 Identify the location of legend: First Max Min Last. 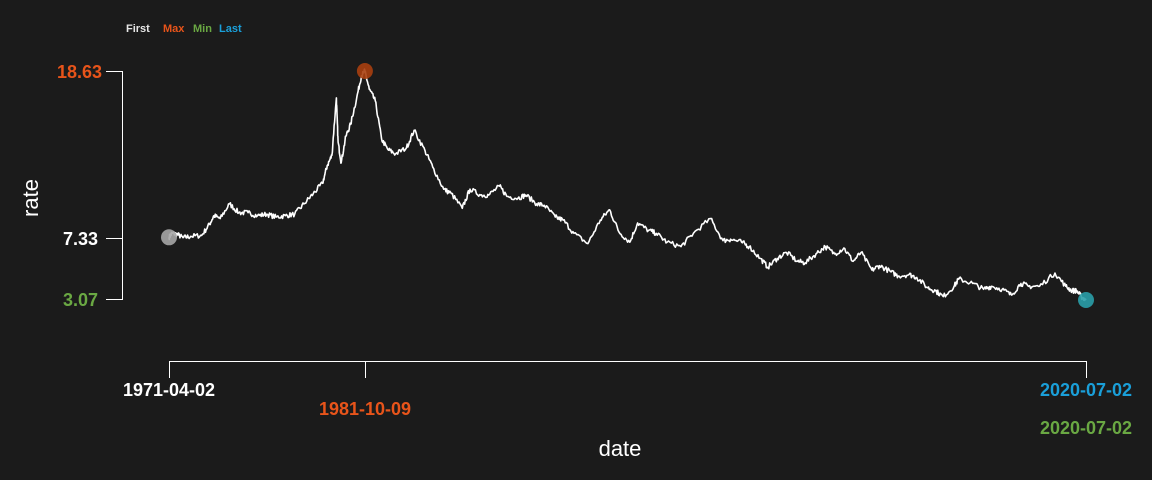
(184, 29).